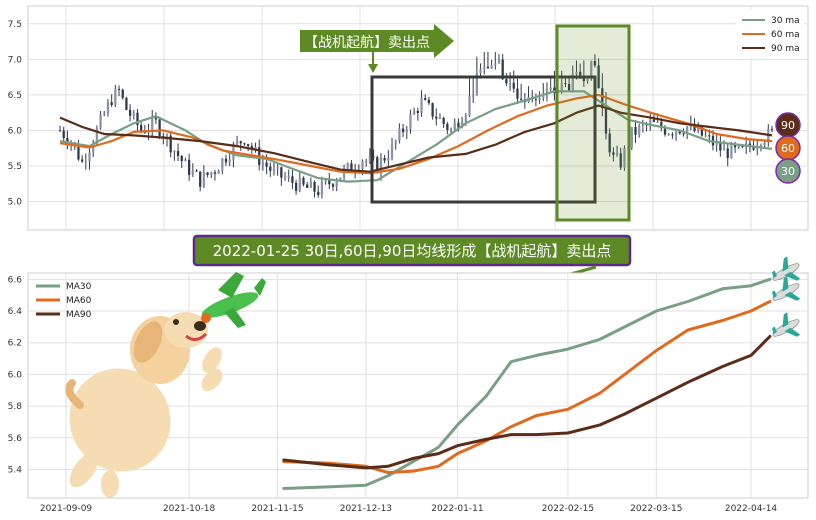 Image resolution: width=816 pixels, height=520 pixels. What do you see at coordinates (785, 21) in the screenshot?
I see `legend-30ma: 30 ma` at bounding box center [785, 21].